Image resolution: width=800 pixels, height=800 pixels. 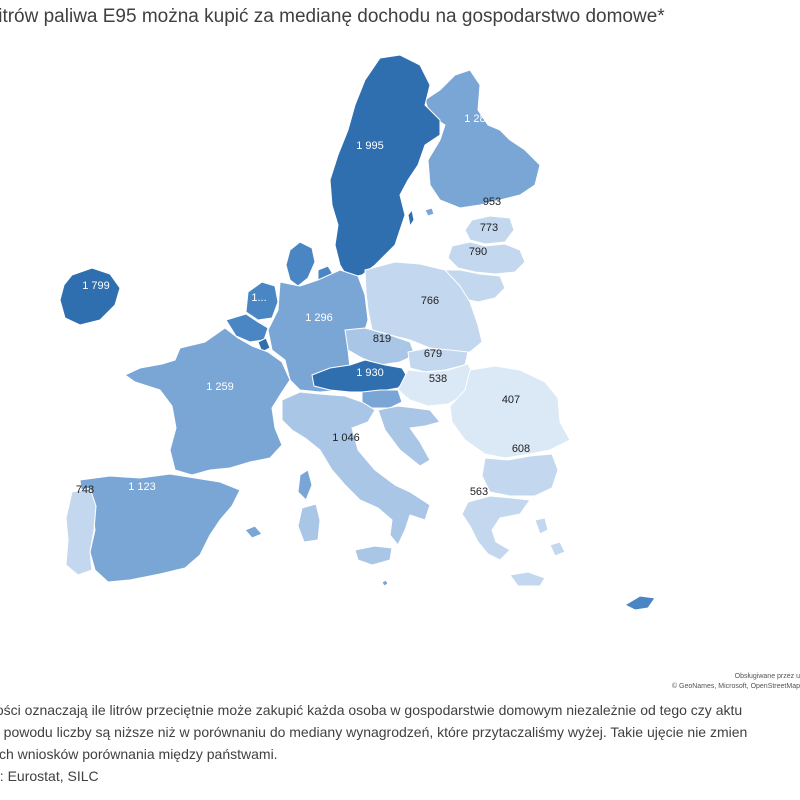 I want to click on label-austria: 1 930, so click(x=370, y=373).